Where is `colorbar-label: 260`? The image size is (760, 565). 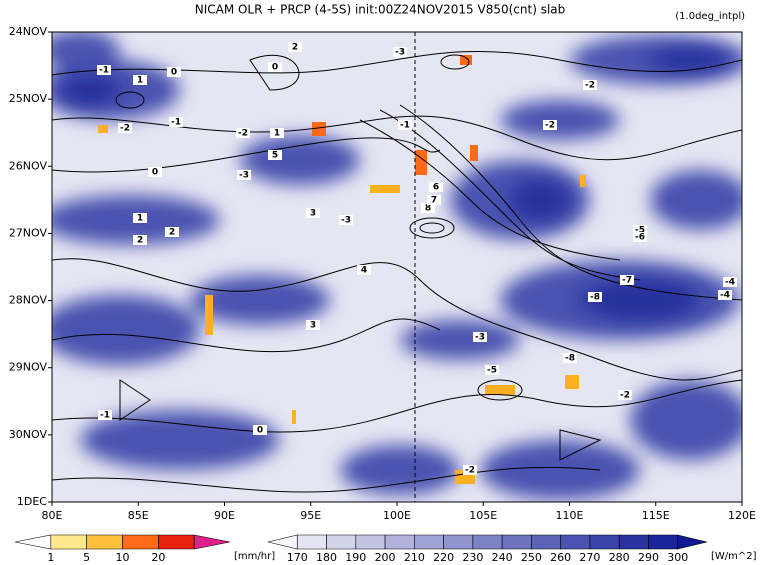 colorbar-label: 260 is located at coordinates (560, 556).